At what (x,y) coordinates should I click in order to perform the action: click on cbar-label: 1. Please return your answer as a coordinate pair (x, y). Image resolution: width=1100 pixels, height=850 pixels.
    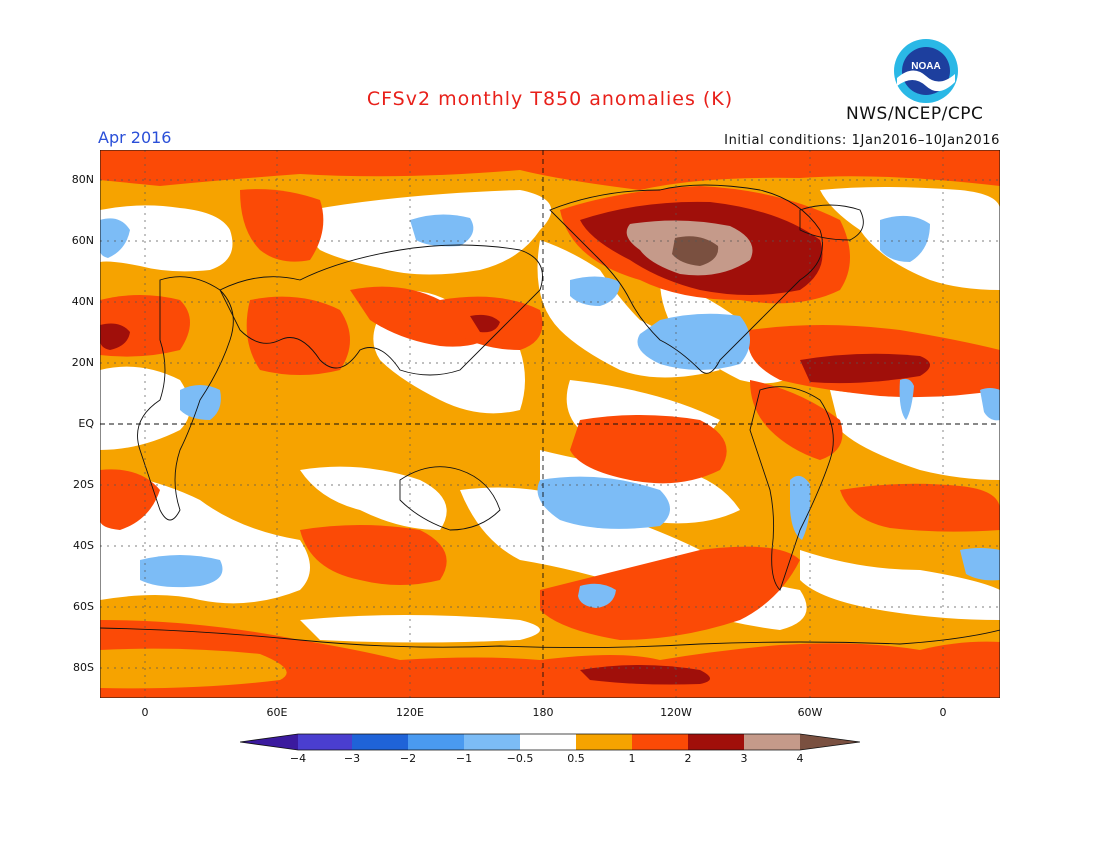
    Looking at the image, I should click on (632, 758).